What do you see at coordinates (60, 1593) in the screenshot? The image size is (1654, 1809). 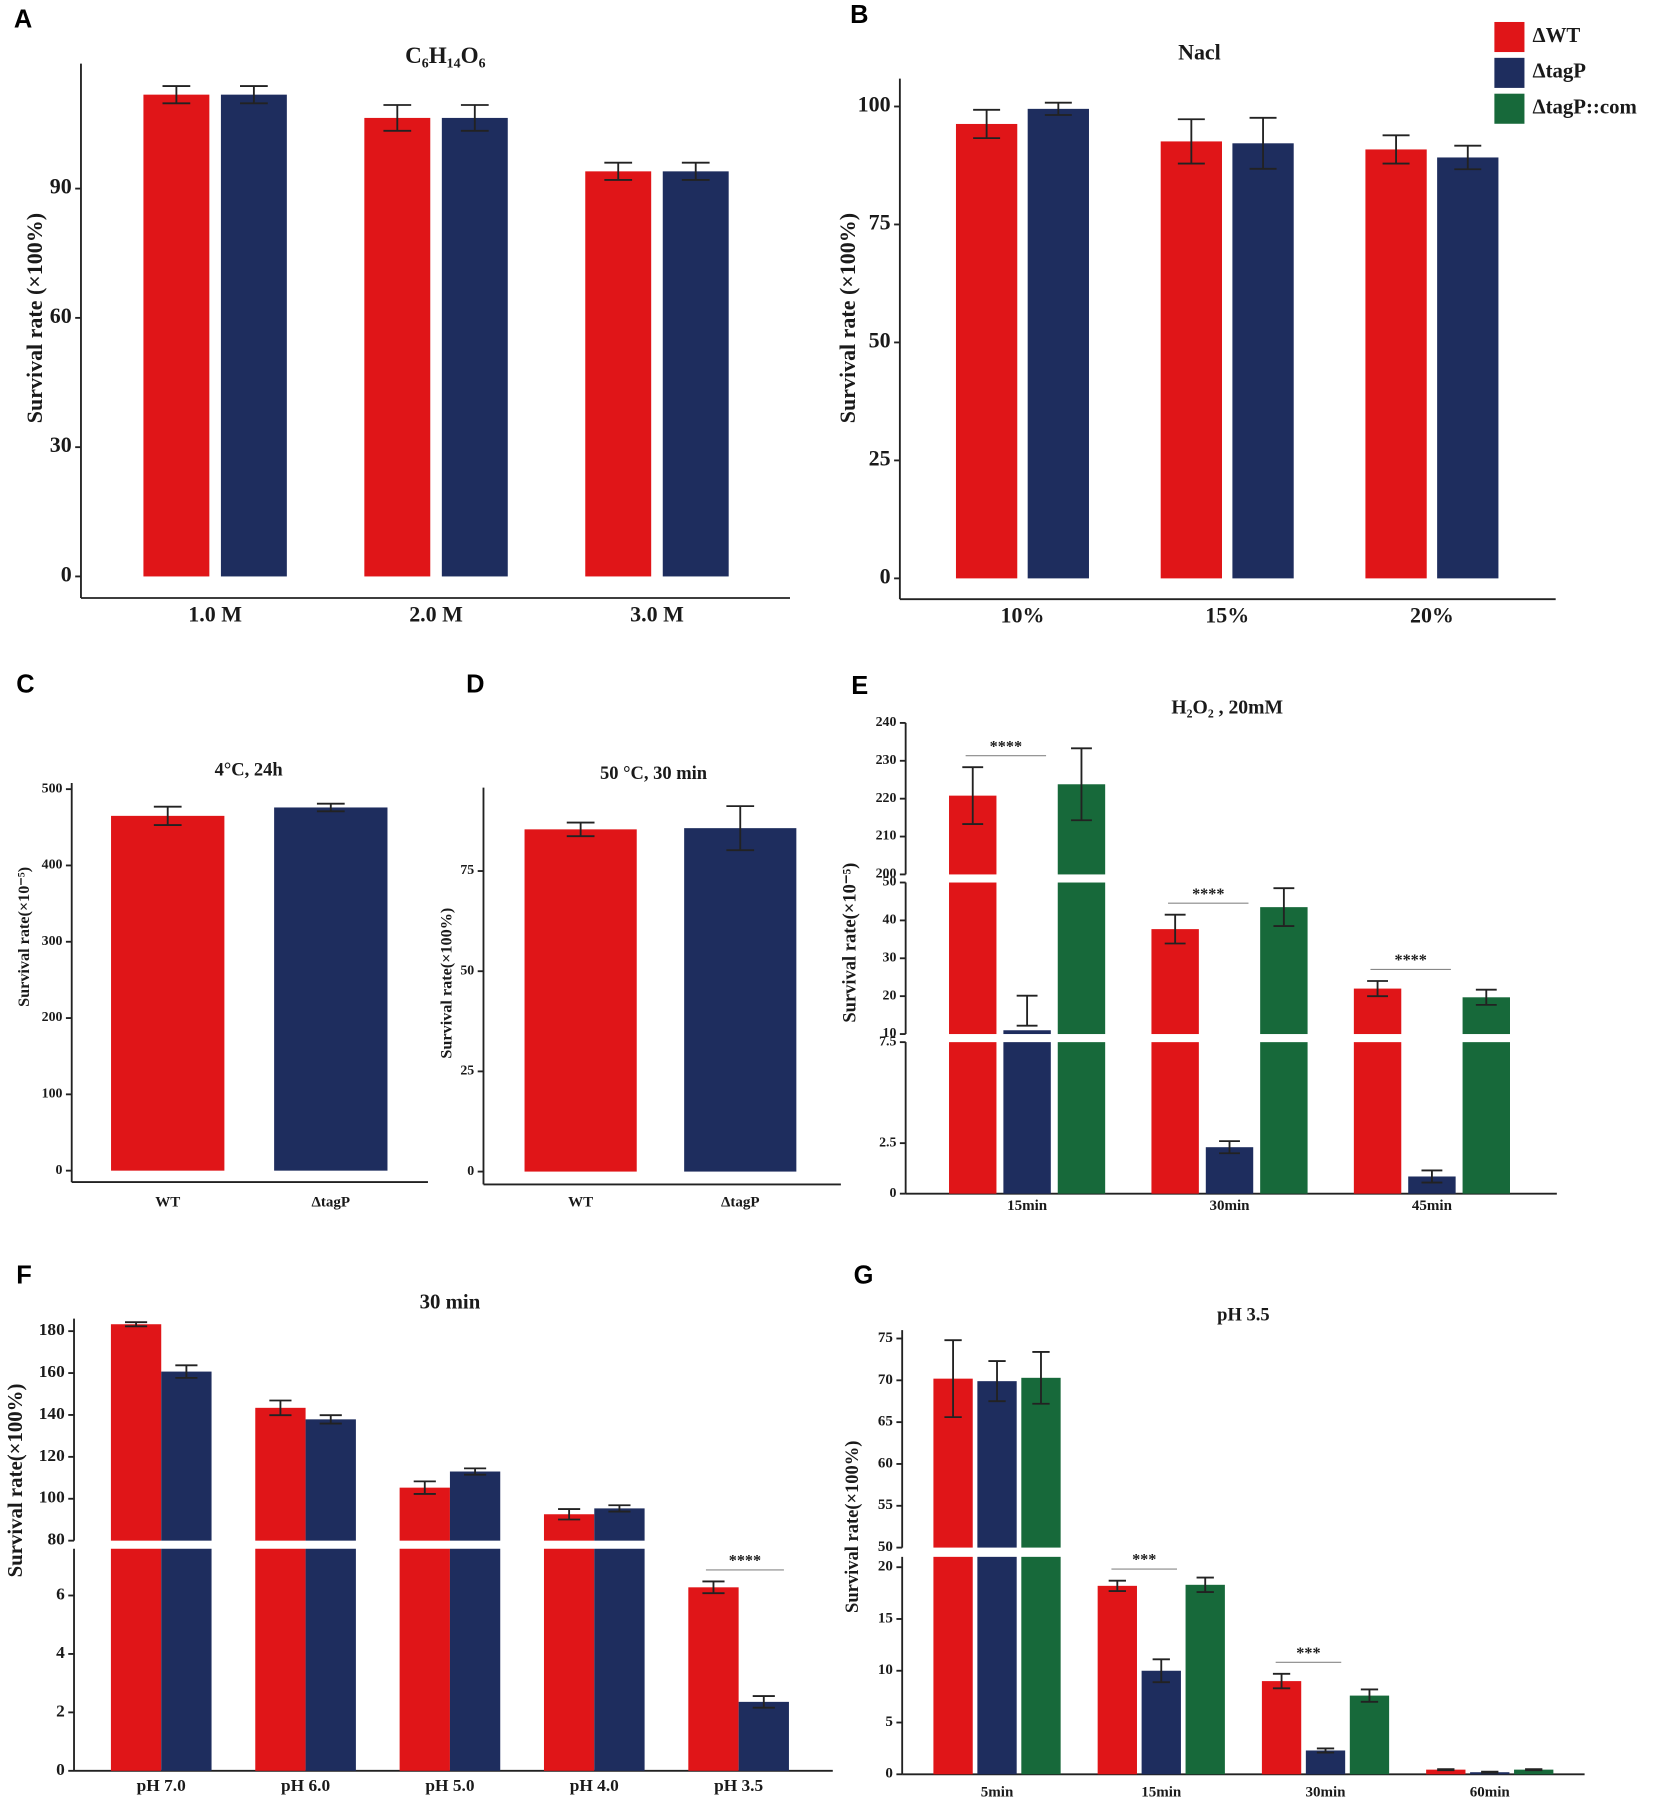 I see `y-tick-label: 6` at bounding box center [60, 1593].